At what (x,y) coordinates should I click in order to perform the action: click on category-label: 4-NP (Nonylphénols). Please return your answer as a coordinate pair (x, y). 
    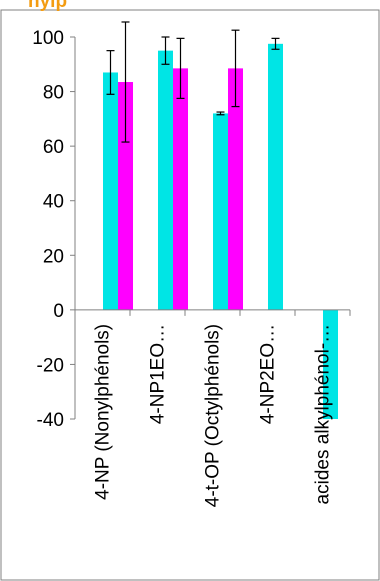
    Looking at the image, I should click on (103, 412).